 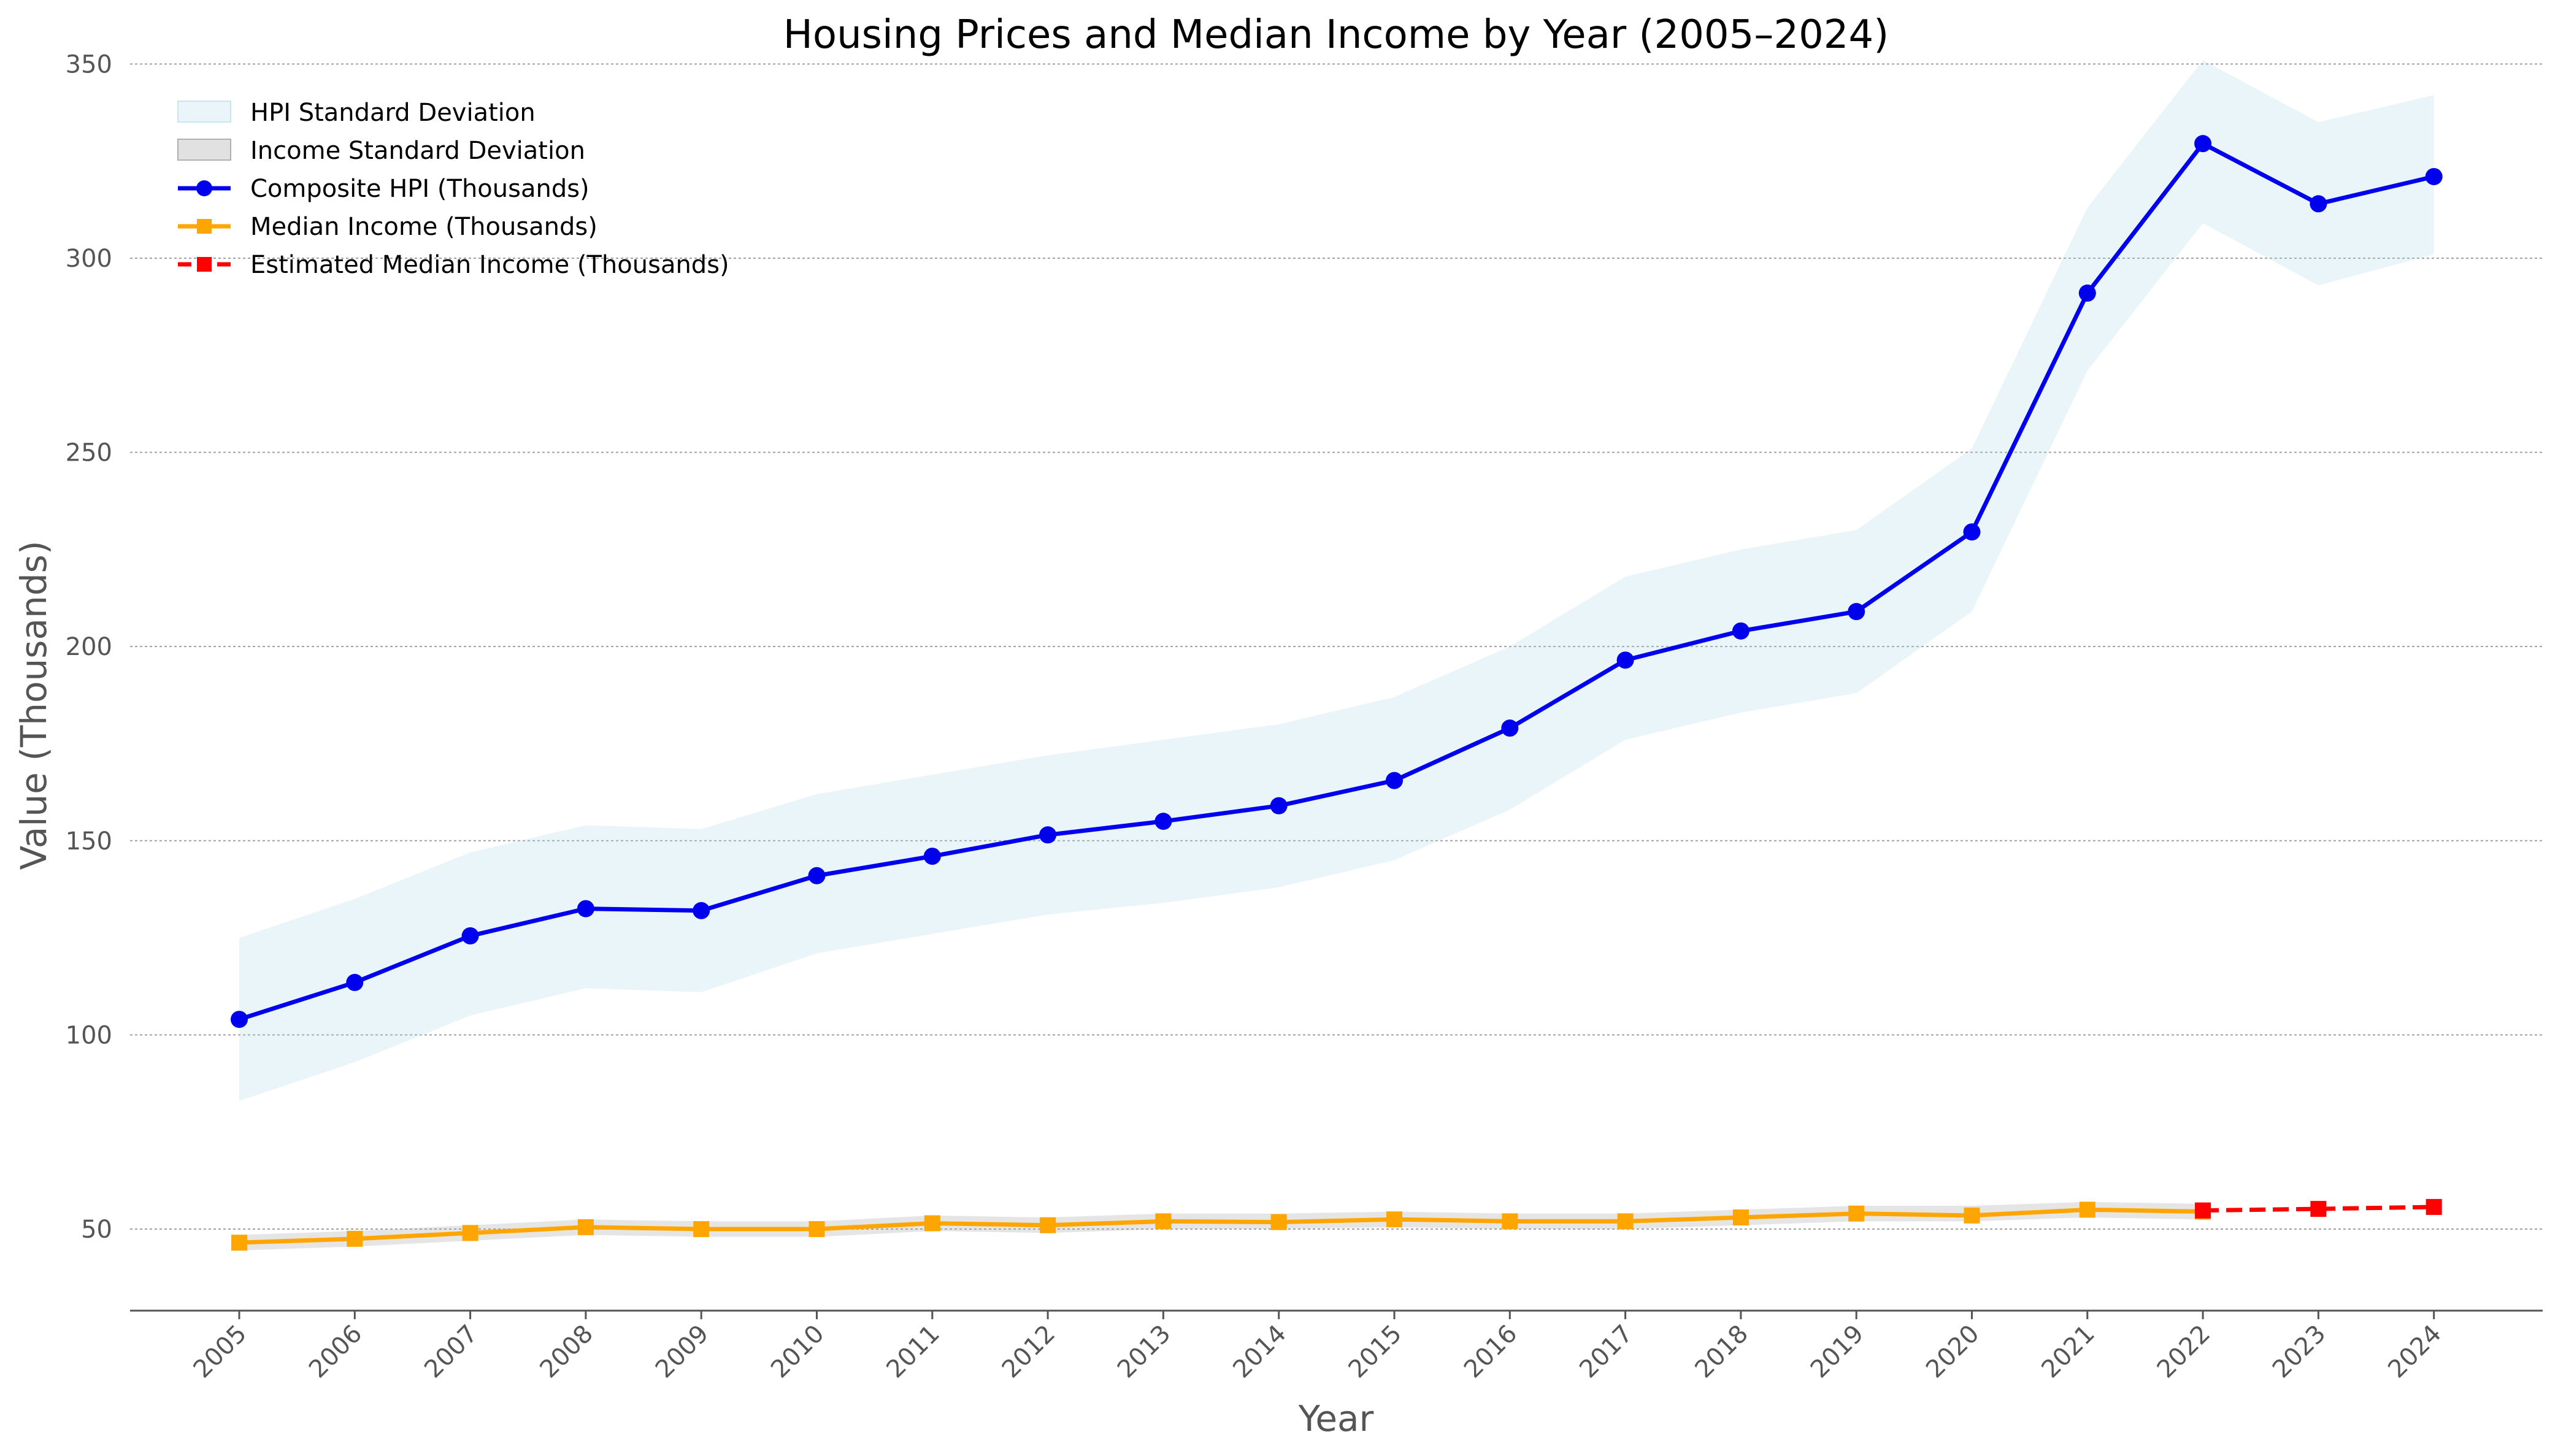 What do you see at coordinates (566, 1352) in the screenshot?
I see `x-tick-label: 2008` at bounding box center [566, 1352].